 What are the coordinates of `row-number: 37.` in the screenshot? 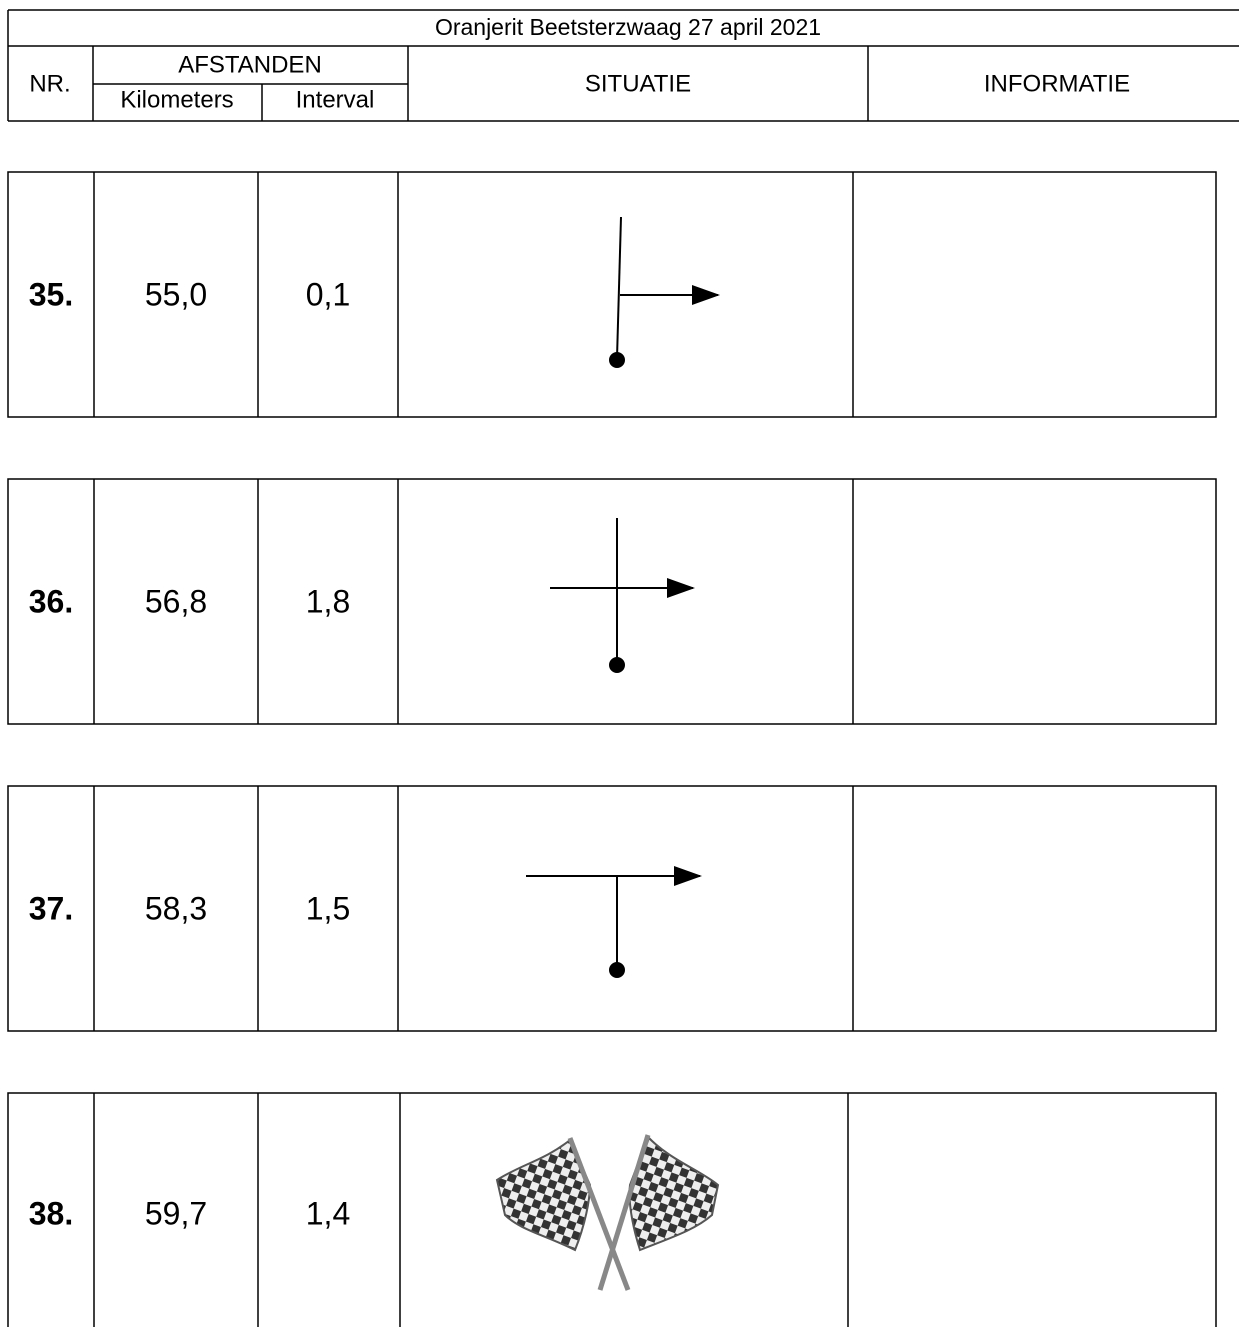 It's located at (51, 908).